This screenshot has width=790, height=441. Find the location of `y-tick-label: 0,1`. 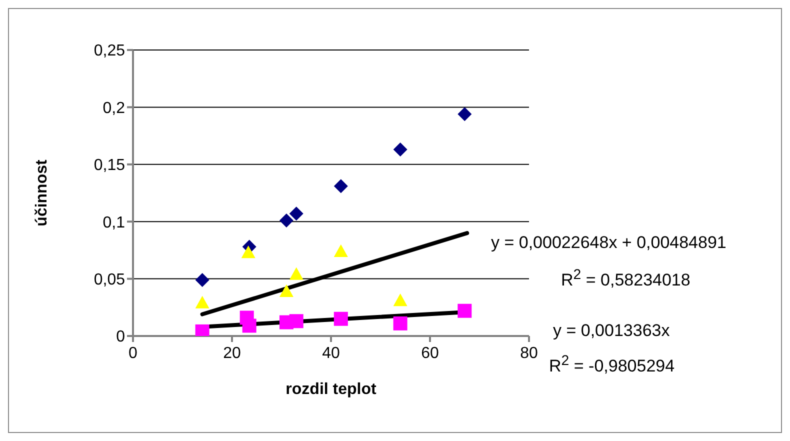

y-tick-label: 0,1 is located at coordinates (114, 223).